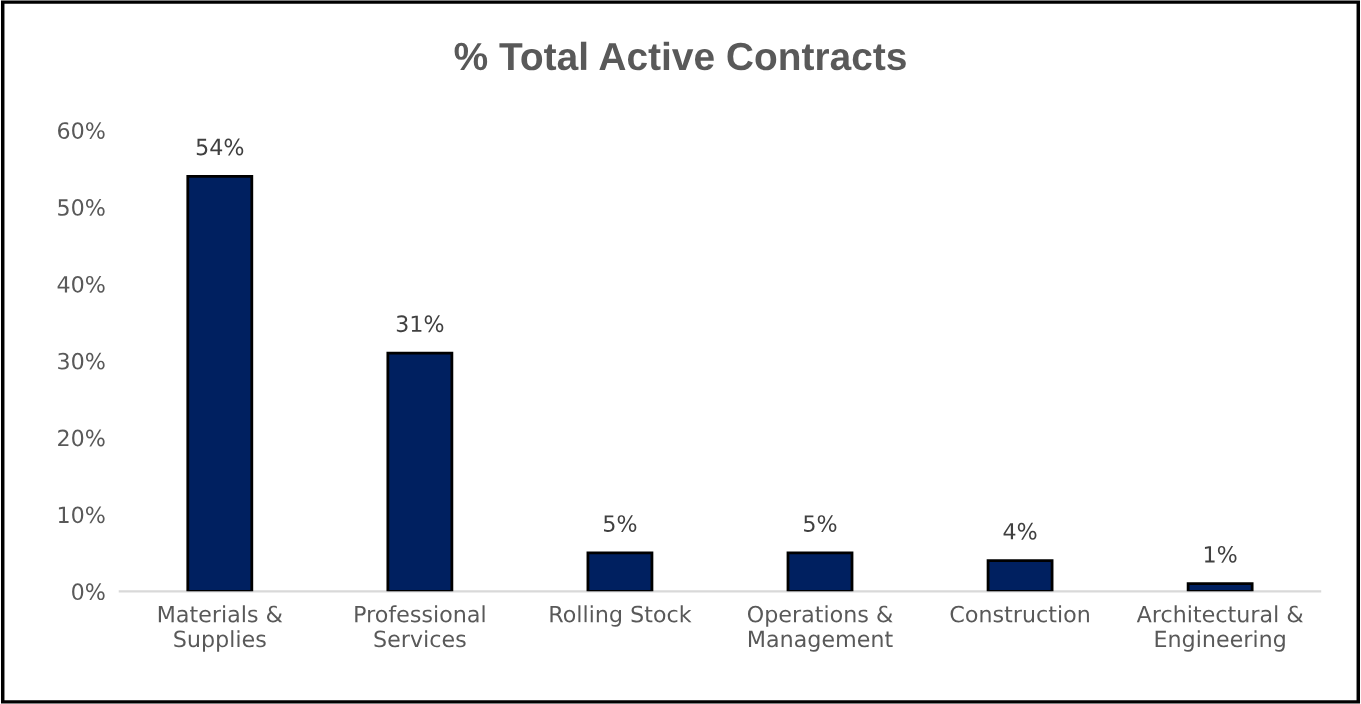  I want to click on y-tick-label: 0%, so click(88, 592).